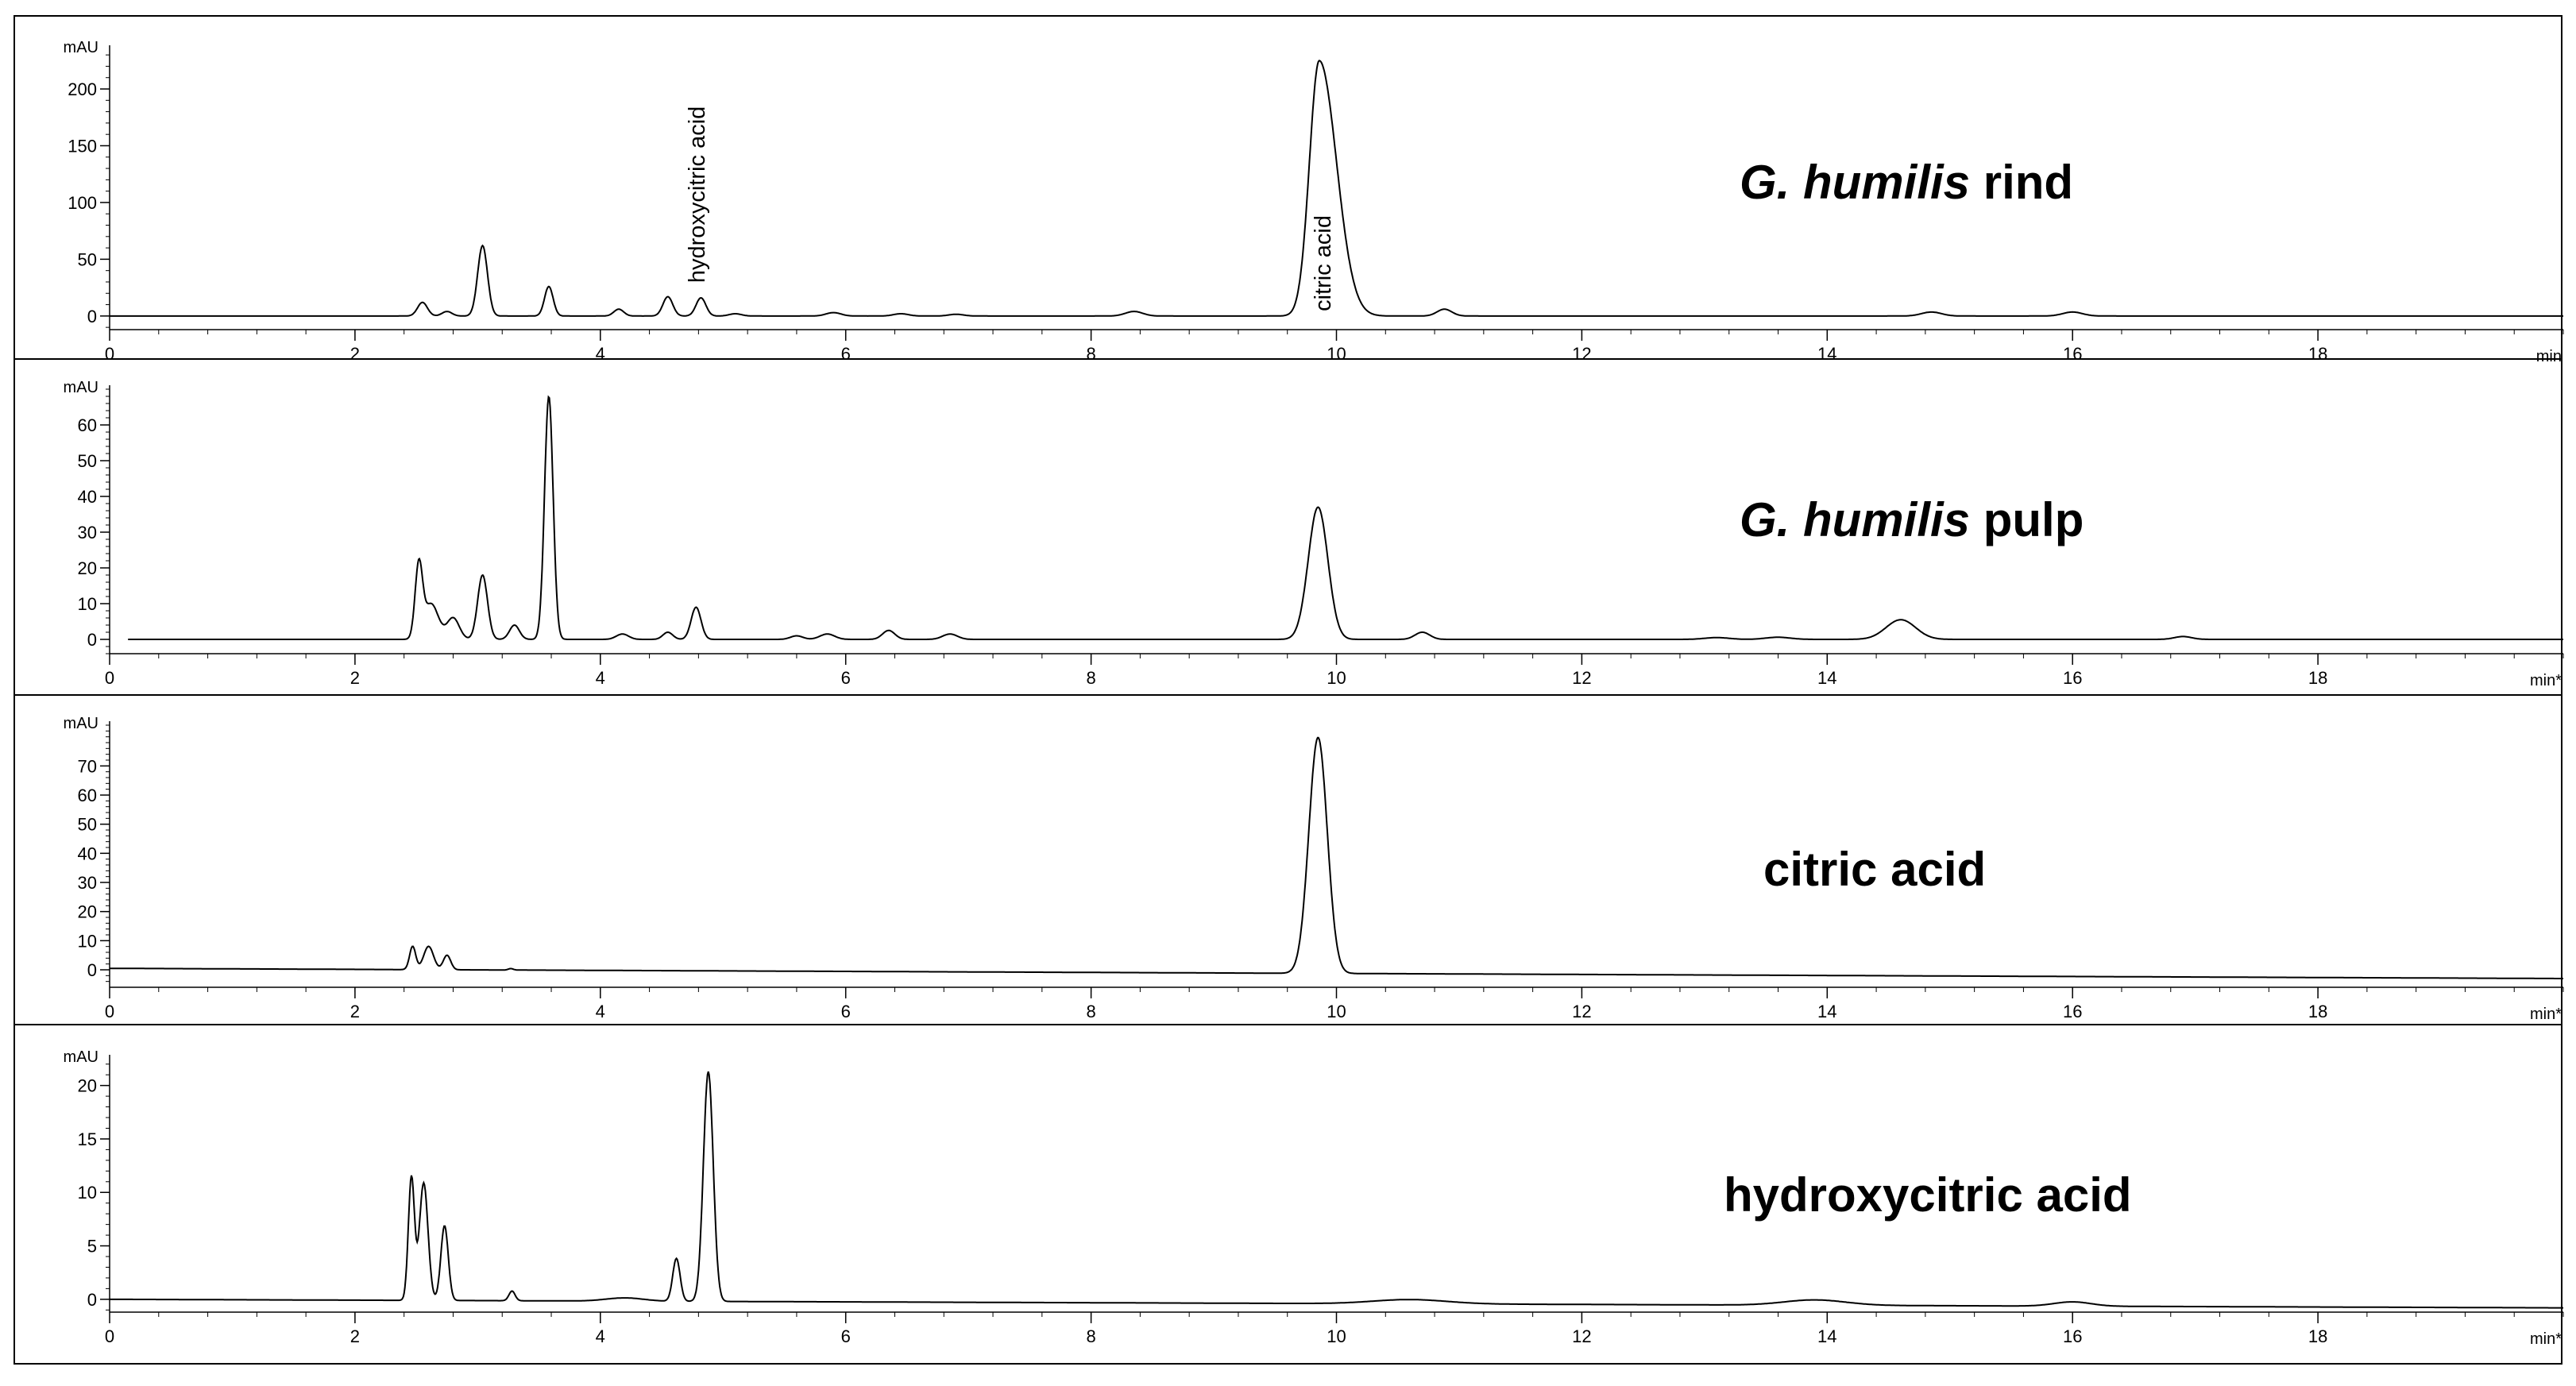 The height and width of the screenshot is (1386, 2576). Describe the element at coordinates (2027, 519) in the screenshot. I see `sample-title-text: pulp` at that location.